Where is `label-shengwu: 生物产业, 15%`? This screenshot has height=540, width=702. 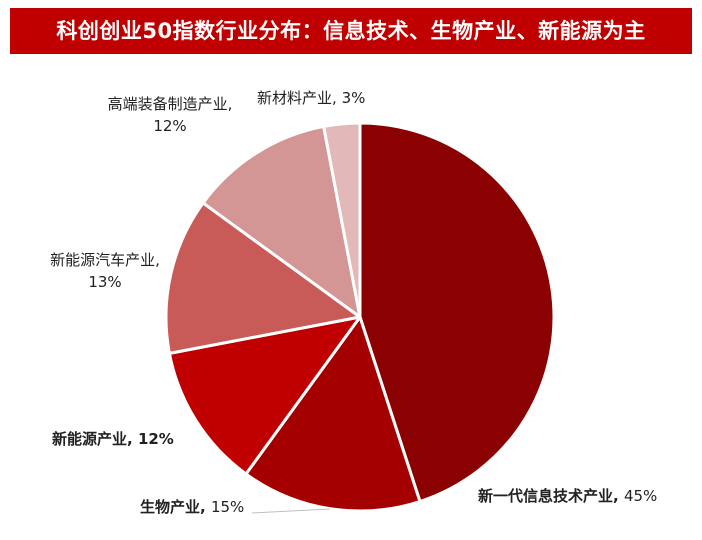 label-shengwu: 生物产业, 15% is located at coordinates (192, 507).